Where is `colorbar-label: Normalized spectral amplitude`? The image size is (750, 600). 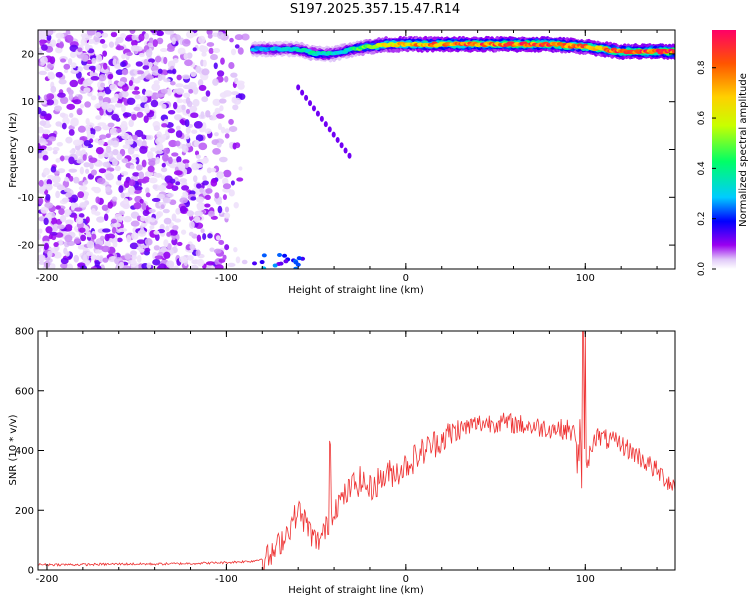
colorbar-label: Normalized spectral amplitude is located at coordinates (743, 150).